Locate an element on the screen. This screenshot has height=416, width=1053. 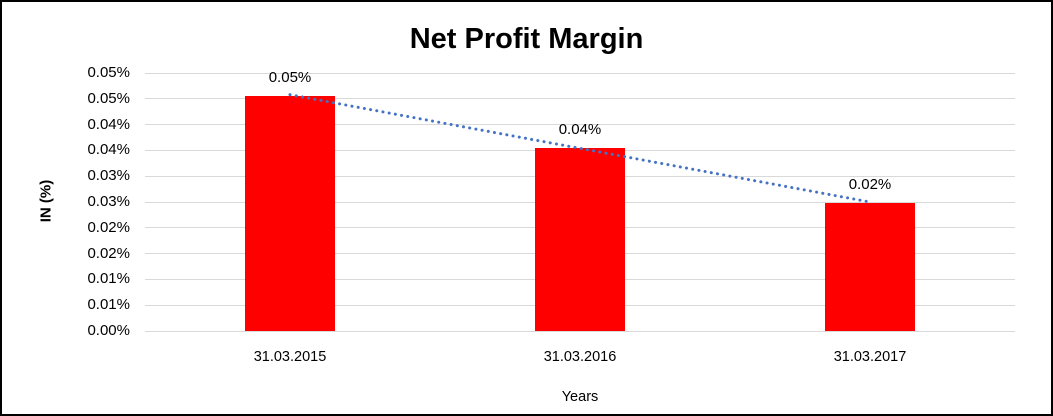
bar-data-label: 0.04% is located at coordinates (580, 130).